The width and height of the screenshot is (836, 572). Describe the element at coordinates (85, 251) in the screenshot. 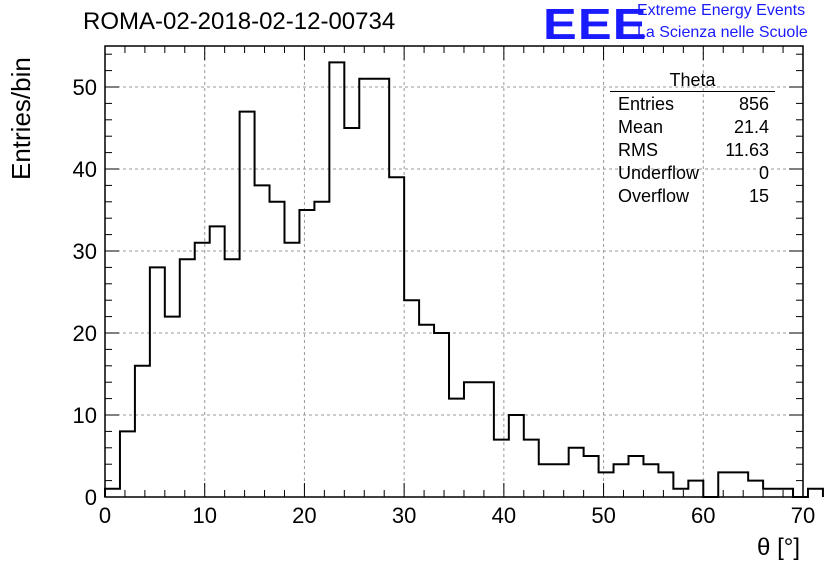

I see `y-tick-label: 30` at that location.